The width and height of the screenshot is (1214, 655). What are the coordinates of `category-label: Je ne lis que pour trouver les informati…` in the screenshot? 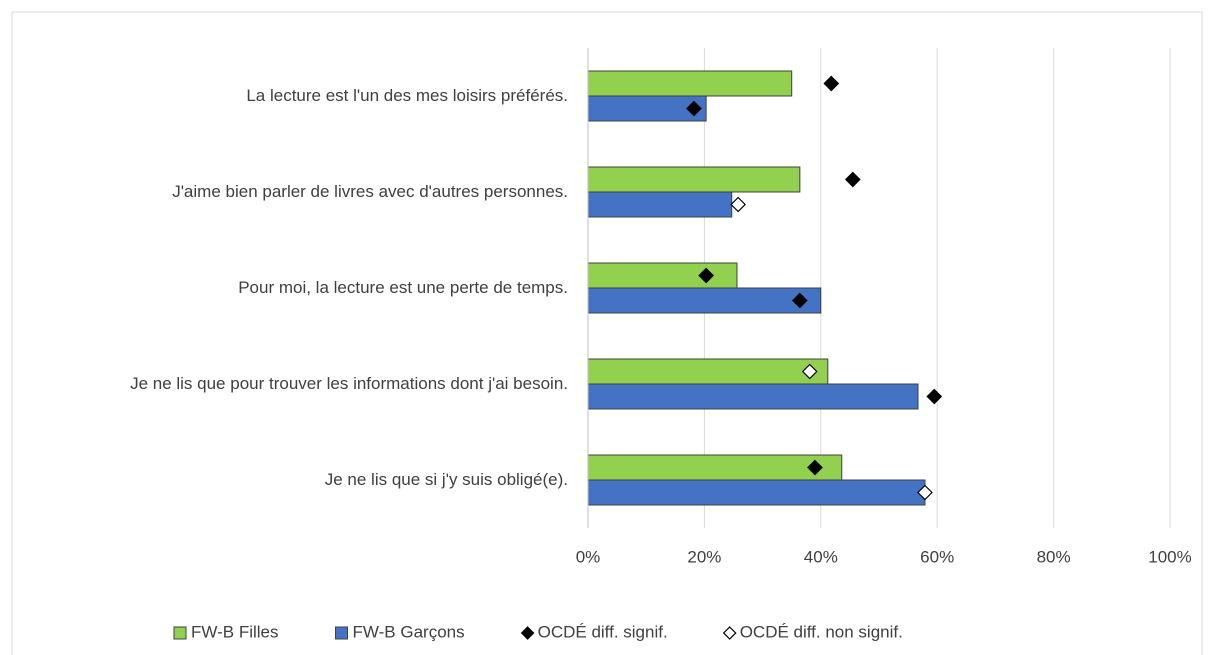 It's located at (349, 383).